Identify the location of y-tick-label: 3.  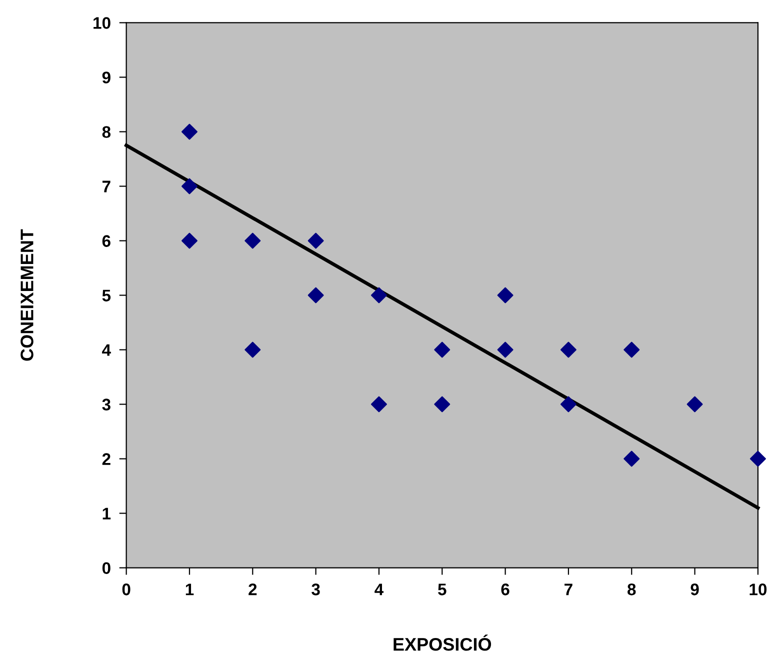
(106, 404).